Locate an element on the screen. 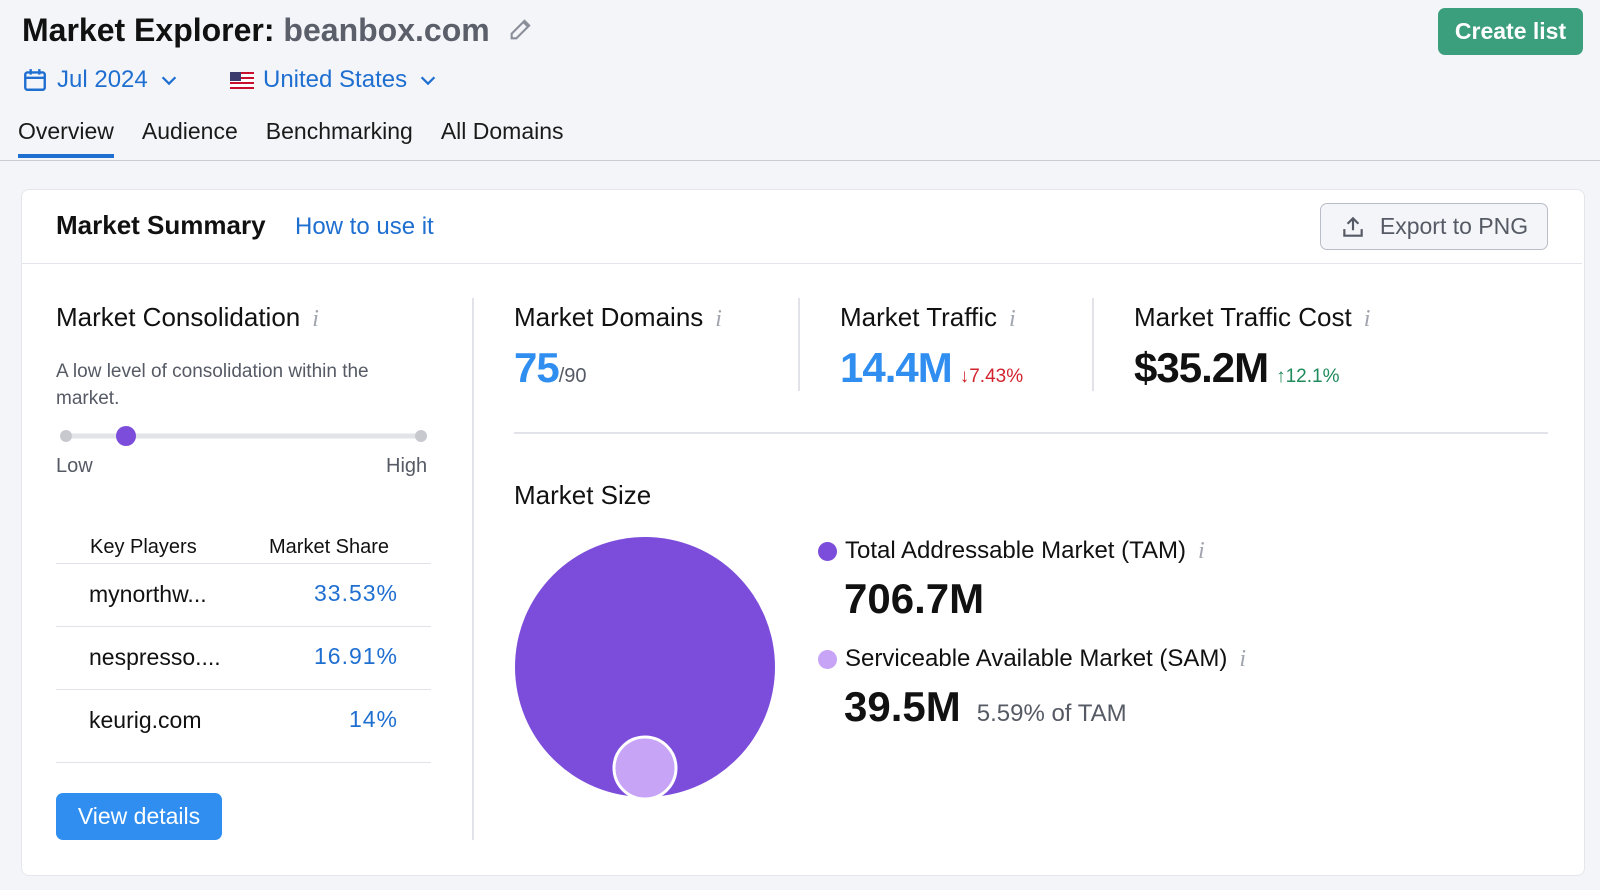 The image size is (1600, 890). market-share: 16.91% is located at coordinates (355, 656).